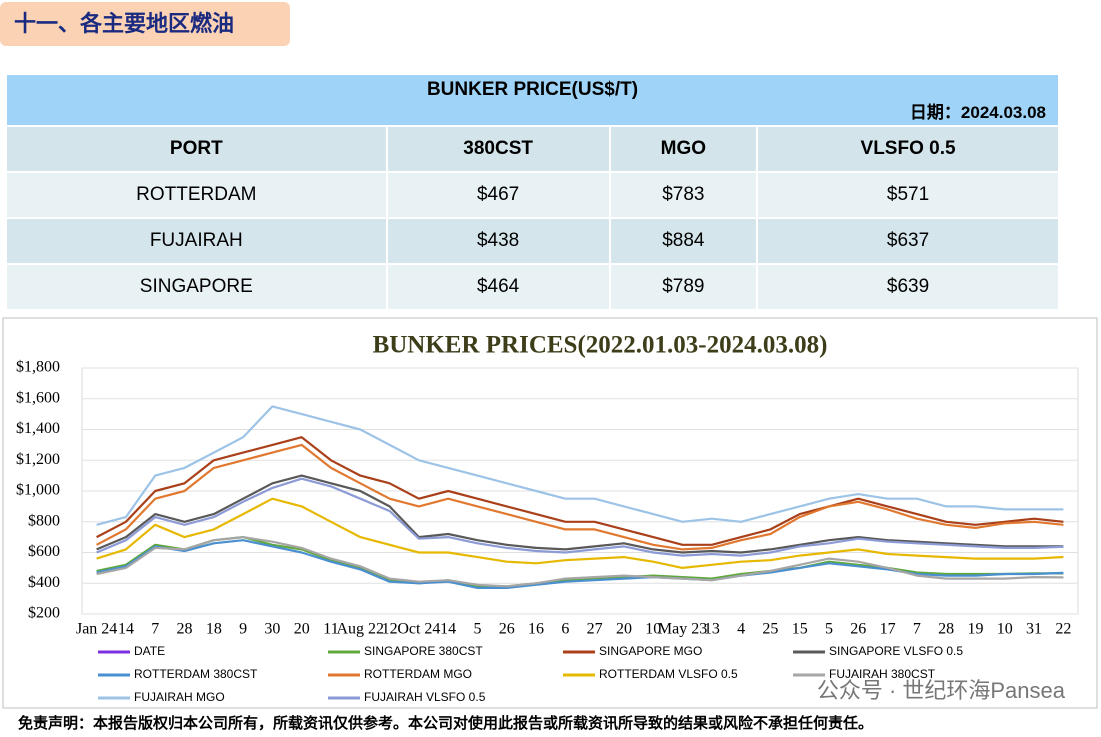  What do you see at coordinates (977, 112) in the screenshot?
I see `table-date: 日期：2024.03.08` at bounding box center [977, 112].